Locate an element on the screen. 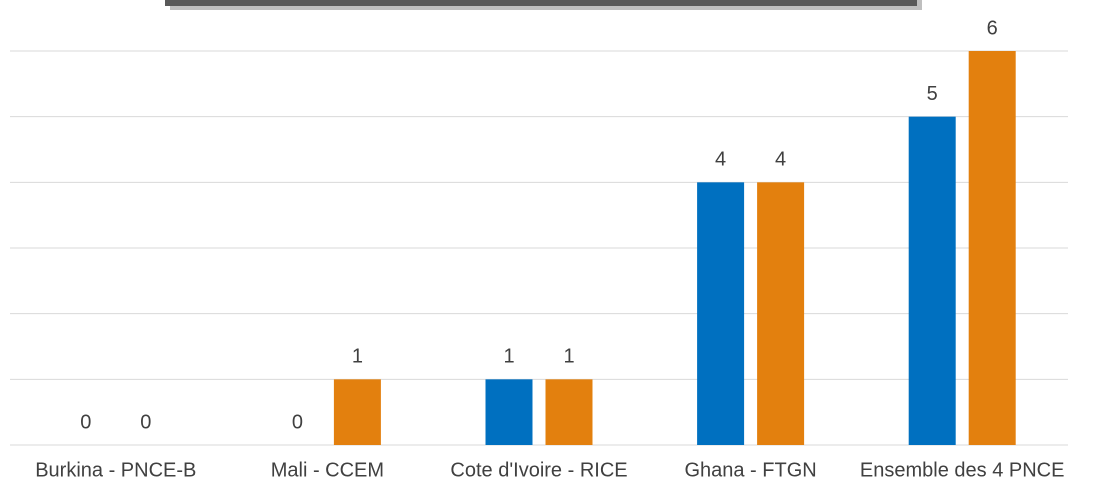 Image resolution: width=1097 pixels, height=493 pixels. x-tick-label: Ensemble des 4 PNCE is located at coordinates (962, 470).